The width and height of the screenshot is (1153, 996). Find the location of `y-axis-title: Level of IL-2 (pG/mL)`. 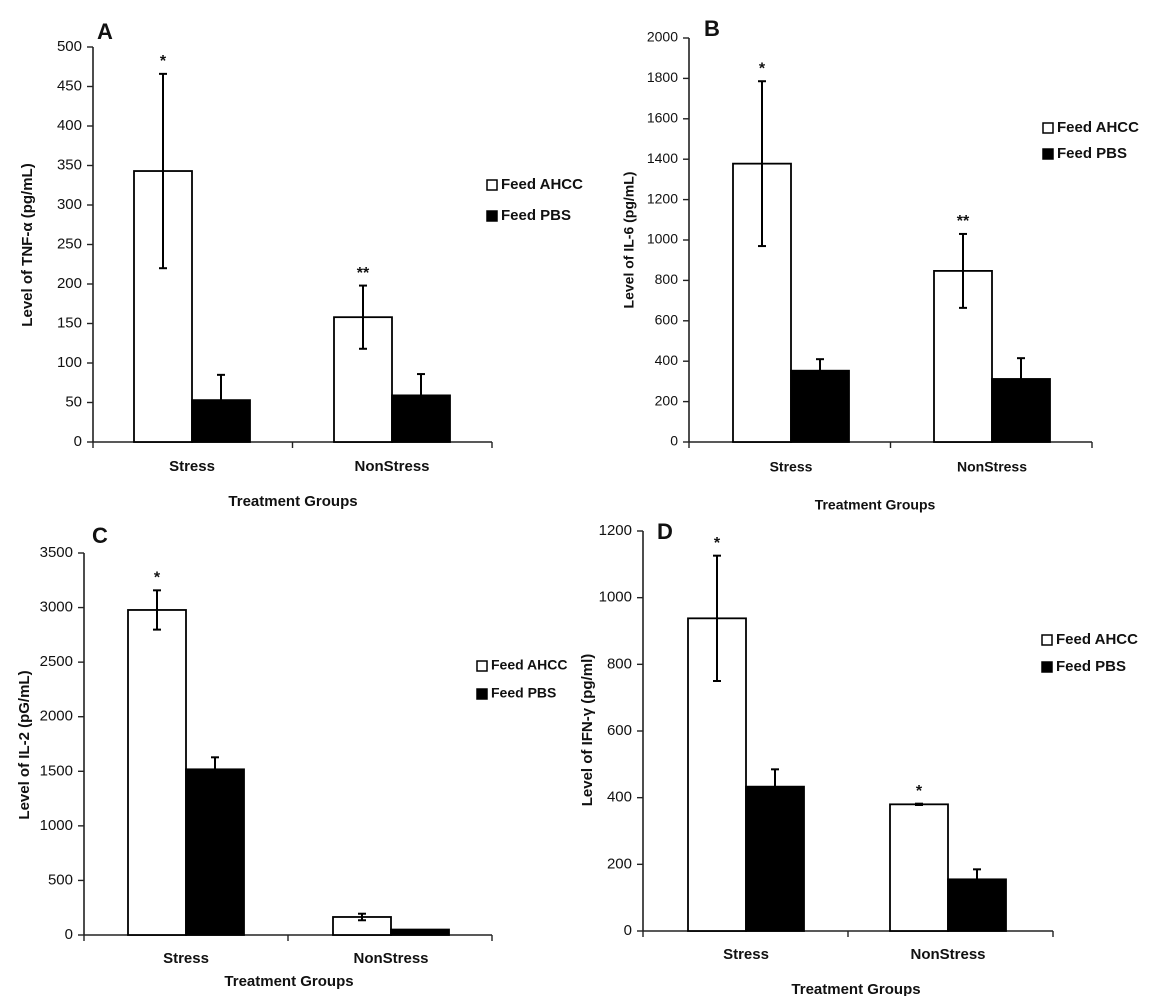

y-axis-title: Level of IL-2 (pG/mL) is located at coordinates (24, 744).